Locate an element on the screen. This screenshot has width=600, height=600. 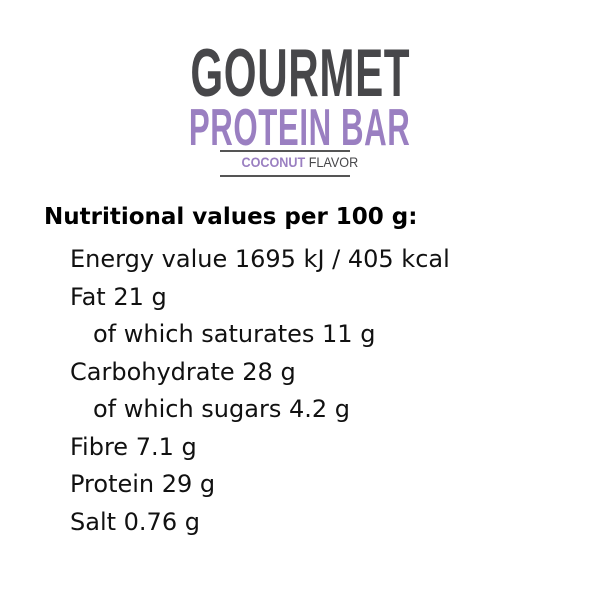
flavor-label: COCONUT FLAVOR is located at coordinates (300, 162).